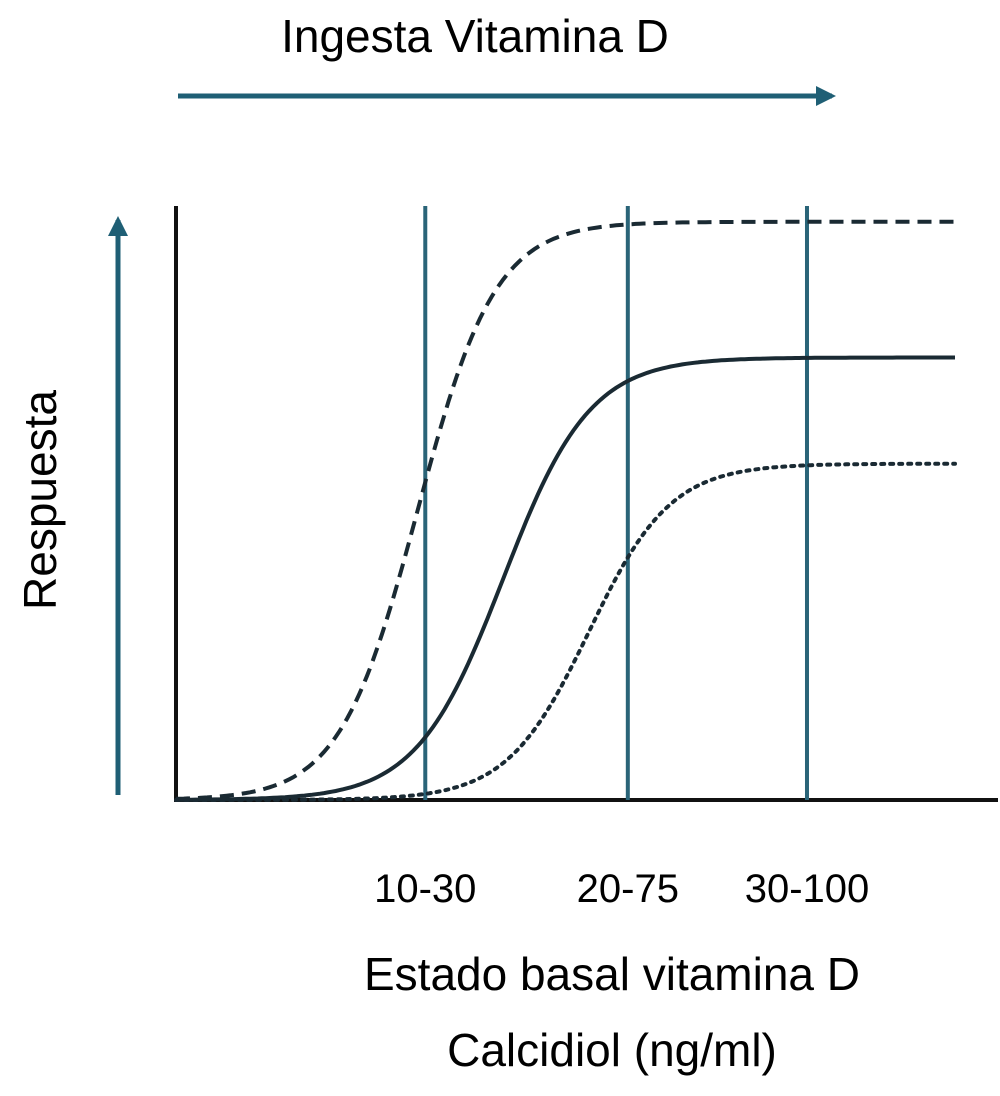 The width and height of the screenshot is (1000, 1096). Describe the element at coordinates (628, 889) in the screenshot. I see `range-label-2: 20-75` at that location.